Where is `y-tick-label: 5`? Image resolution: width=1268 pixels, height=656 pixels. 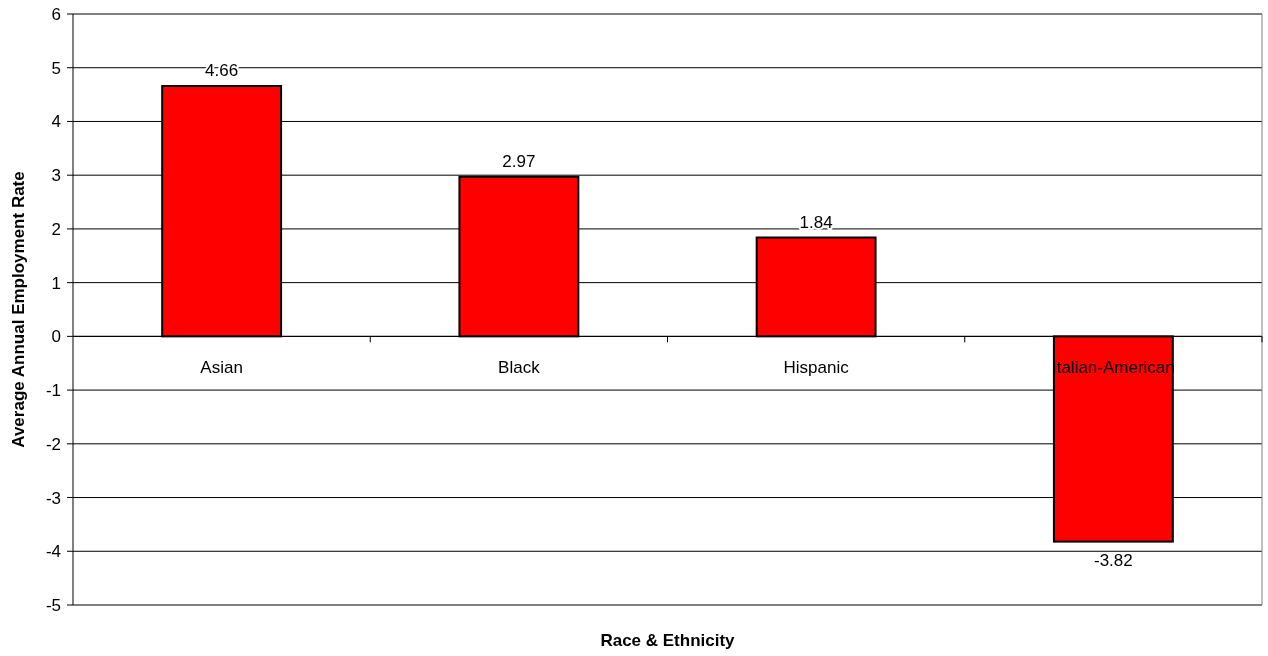
y-tick-label: 5 is located at coordinates (56, 68).